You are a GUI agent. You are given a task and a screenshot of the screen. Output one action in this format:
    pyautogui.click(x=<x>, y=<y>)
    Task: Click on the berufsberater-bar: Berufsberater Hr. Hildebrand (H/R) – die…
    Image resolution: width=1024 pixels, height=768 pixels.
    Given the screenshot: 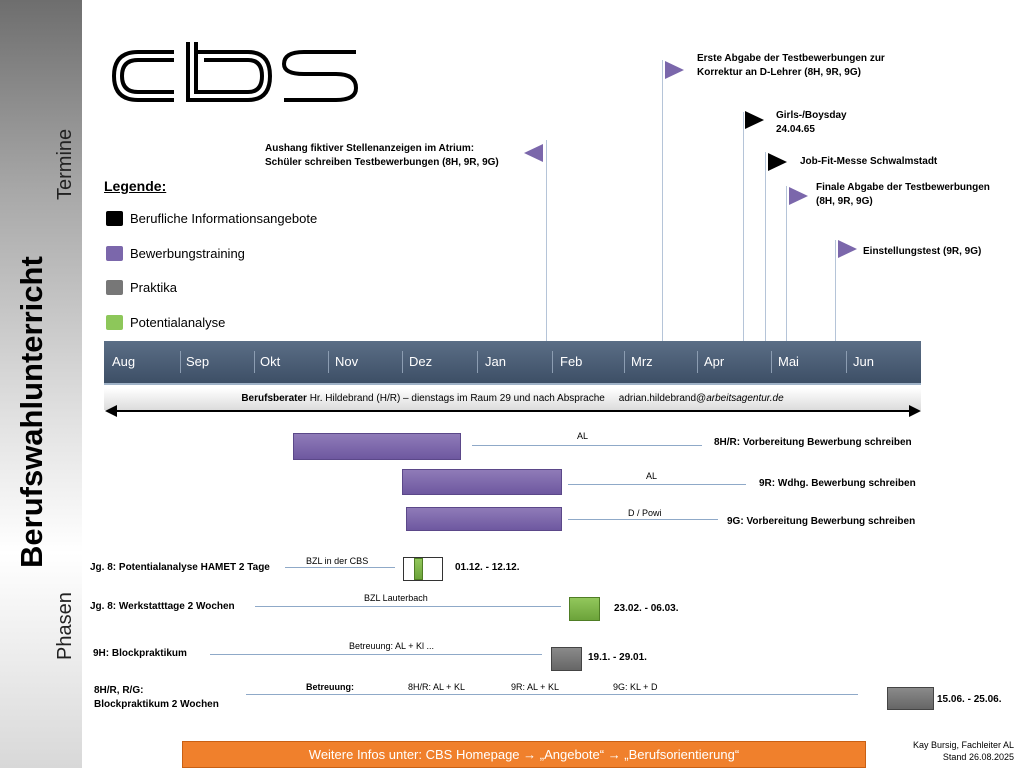 What is the action you would take?
    pyautogui.click(x=512, y=399)
    